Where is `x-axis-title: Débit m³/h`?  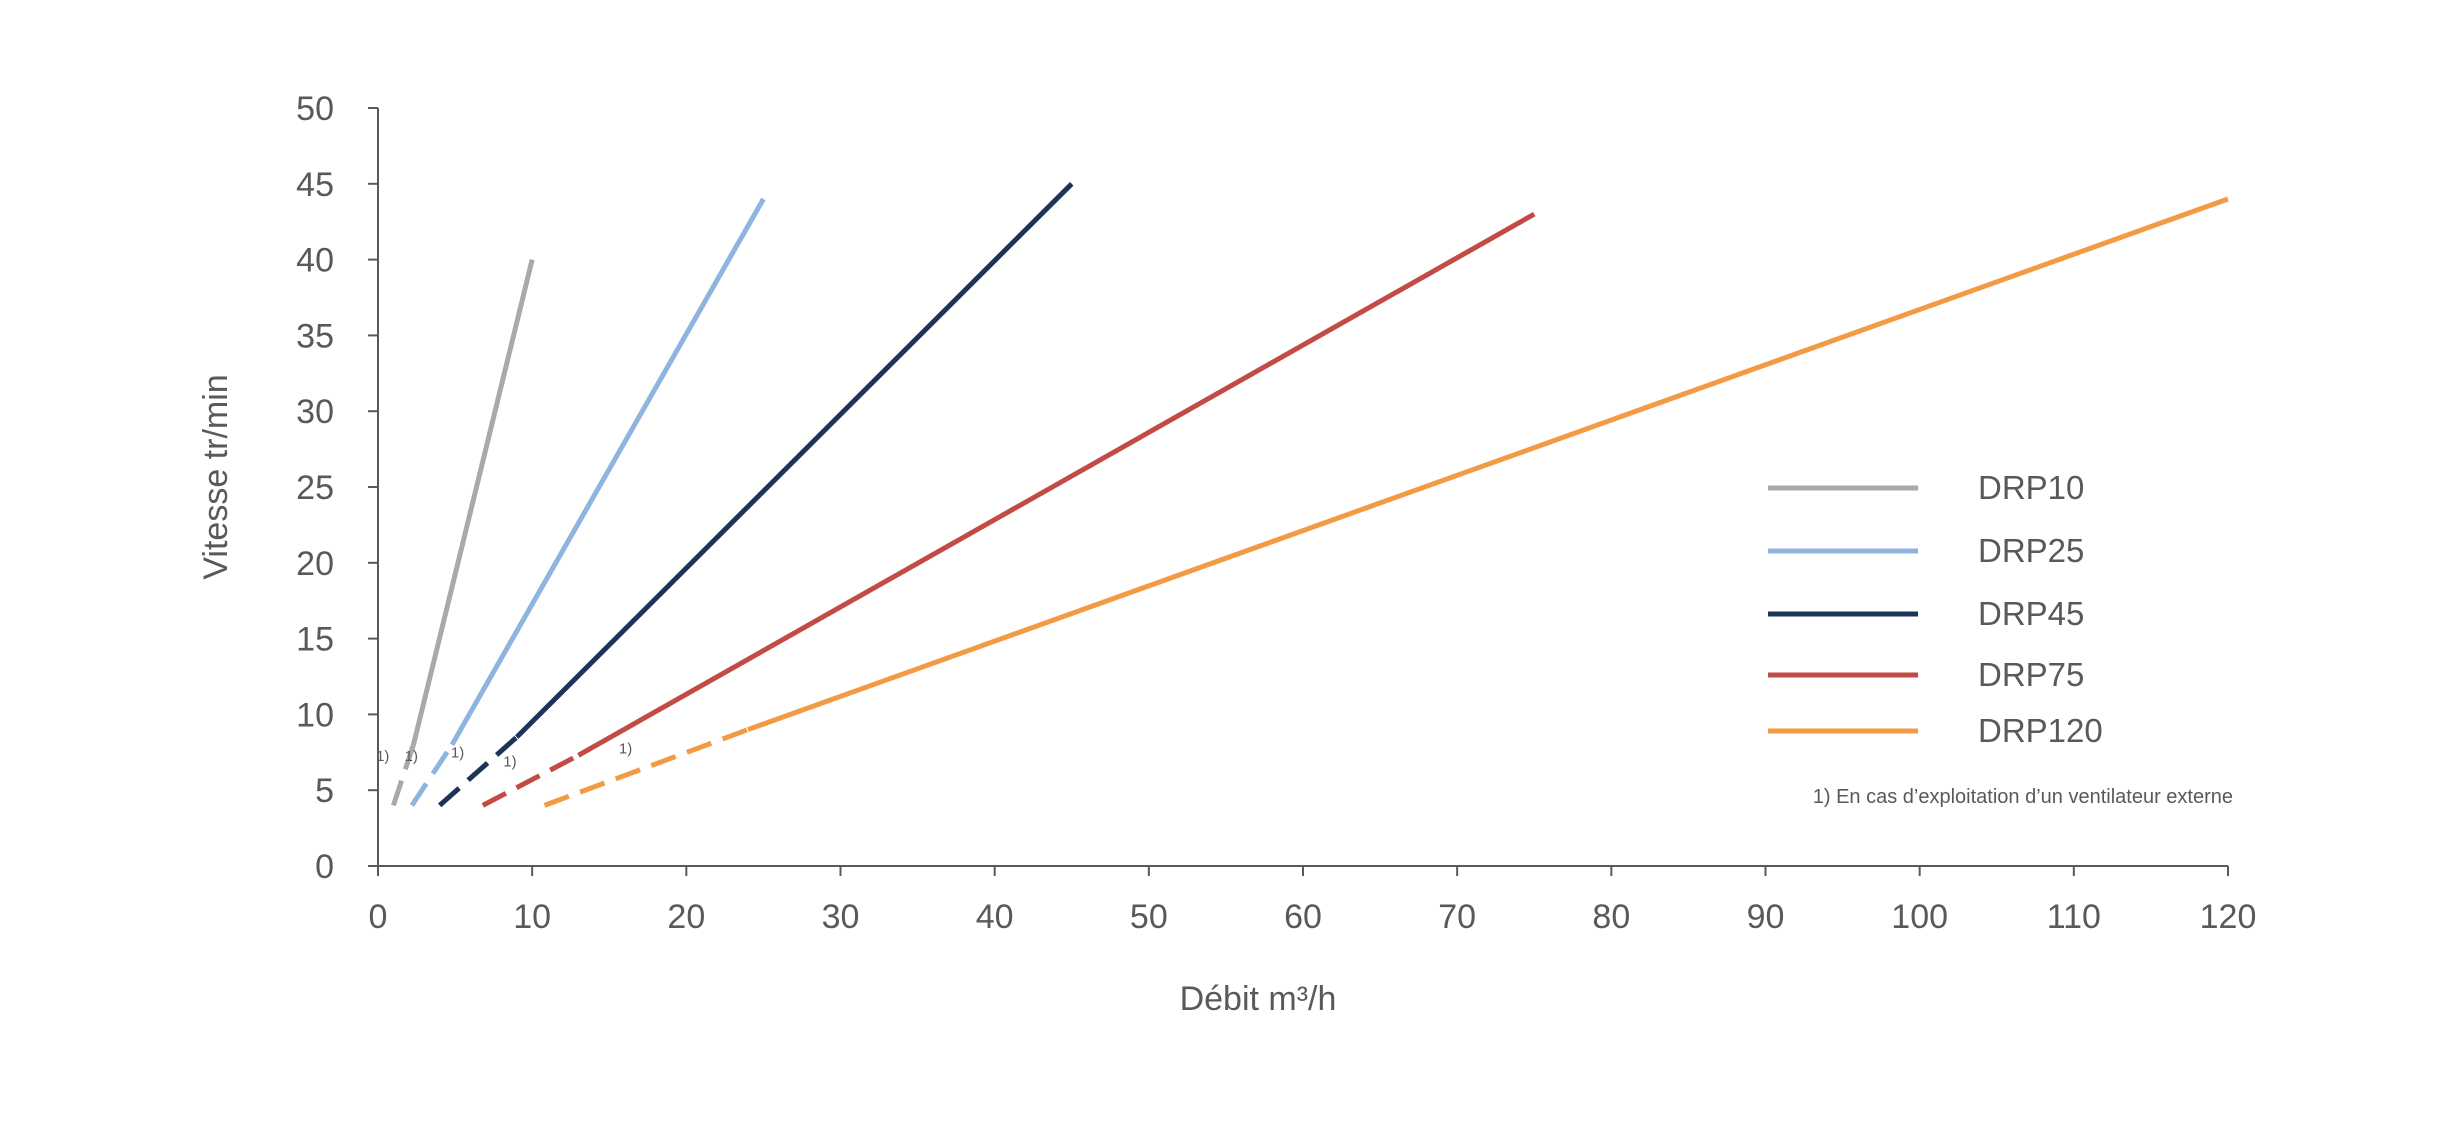 x-axis-title: Débit m³/h is located at coordinates (1258, 999).